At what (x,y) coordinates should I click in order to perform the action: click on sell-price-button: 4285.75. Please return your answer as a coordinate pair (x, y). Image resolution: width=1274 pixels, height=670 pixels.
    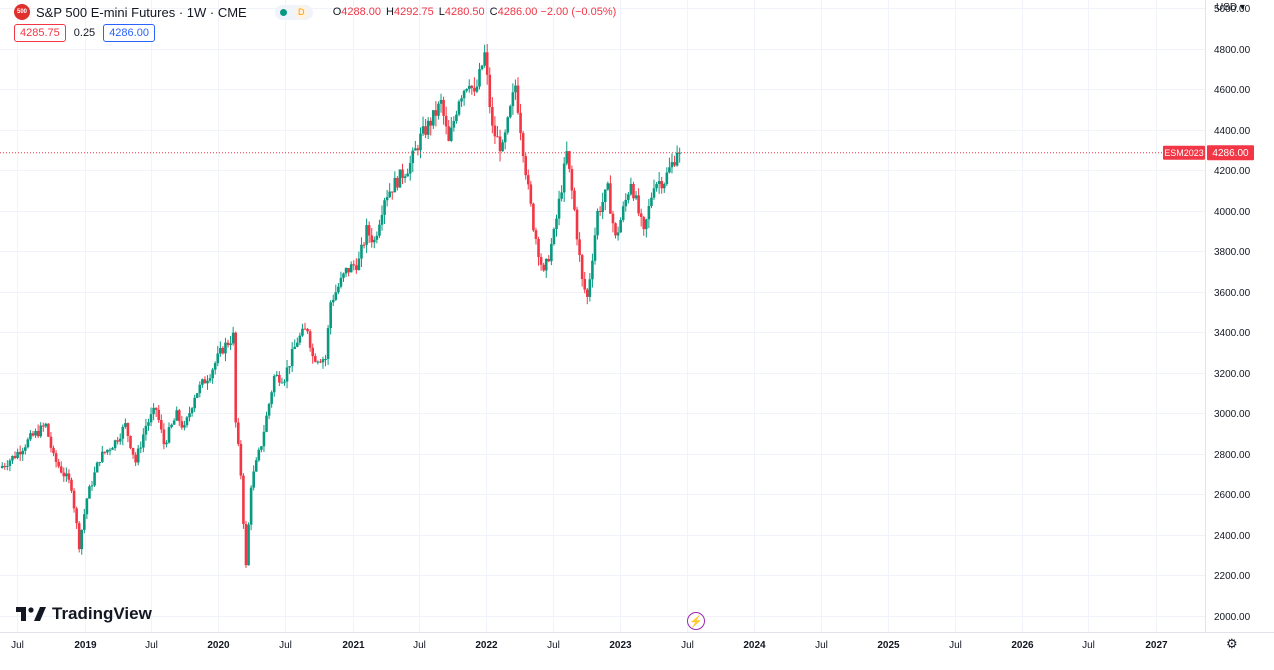
    Looking at the image, I should click on (40, 33).